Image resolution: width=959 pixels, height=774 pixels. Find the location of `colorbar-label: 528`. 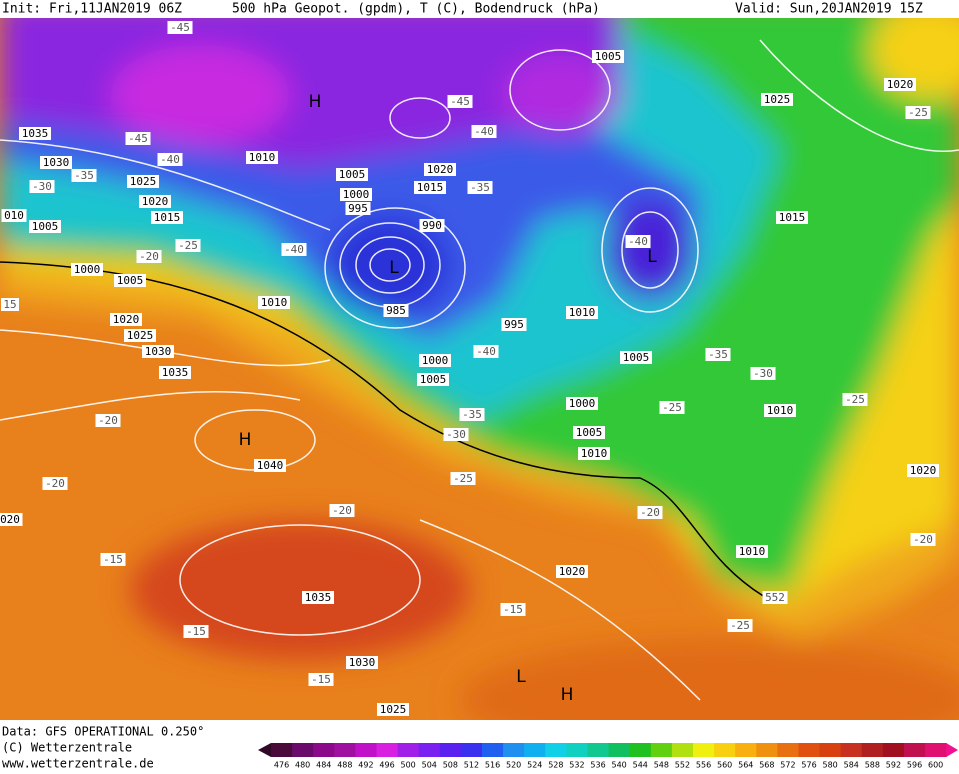

colorbar-label: 528 is located at coordinates (555, 765).